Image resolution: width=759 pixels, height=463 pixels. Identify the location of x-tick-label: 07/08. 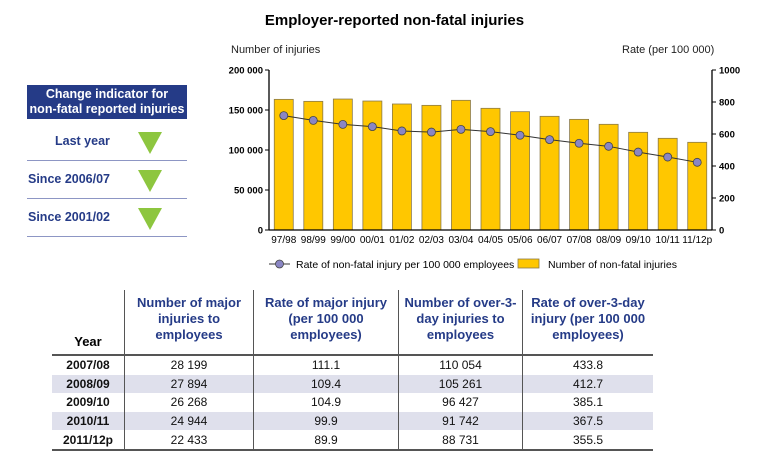
(579, 240).